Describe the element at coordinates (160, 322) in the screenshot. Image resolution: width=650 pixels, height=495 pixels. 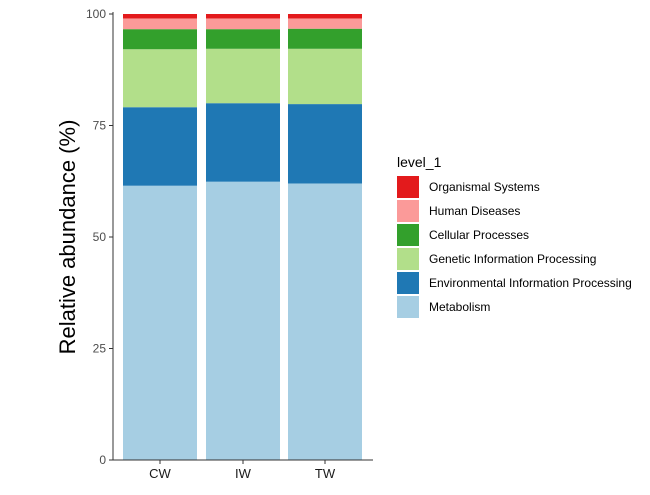
I see `bar-cw-metabolism` at that location.